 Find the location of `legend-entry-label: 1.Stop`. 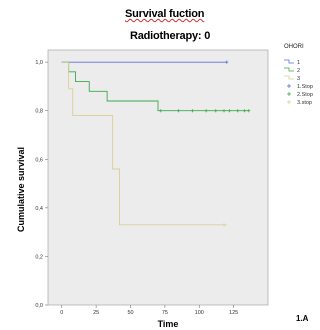

legend-entry-label: 1.Stop is located at coordinates (305, 87).